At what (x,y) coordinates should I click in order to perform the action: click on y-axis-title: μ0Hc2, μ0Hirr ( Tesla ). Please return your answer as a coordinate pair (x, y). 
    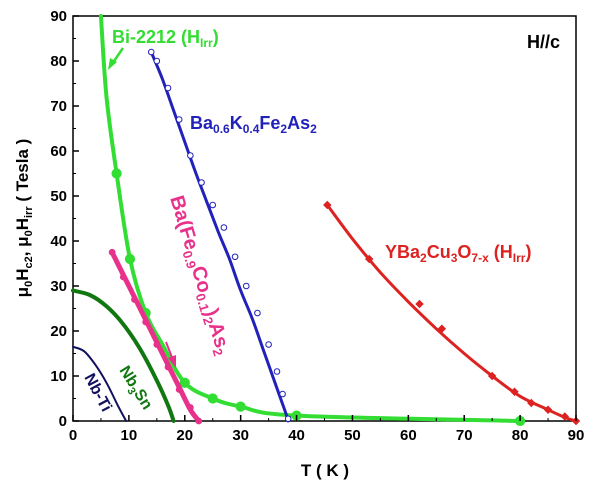
    Looking at the image, I should click on (24, 218).